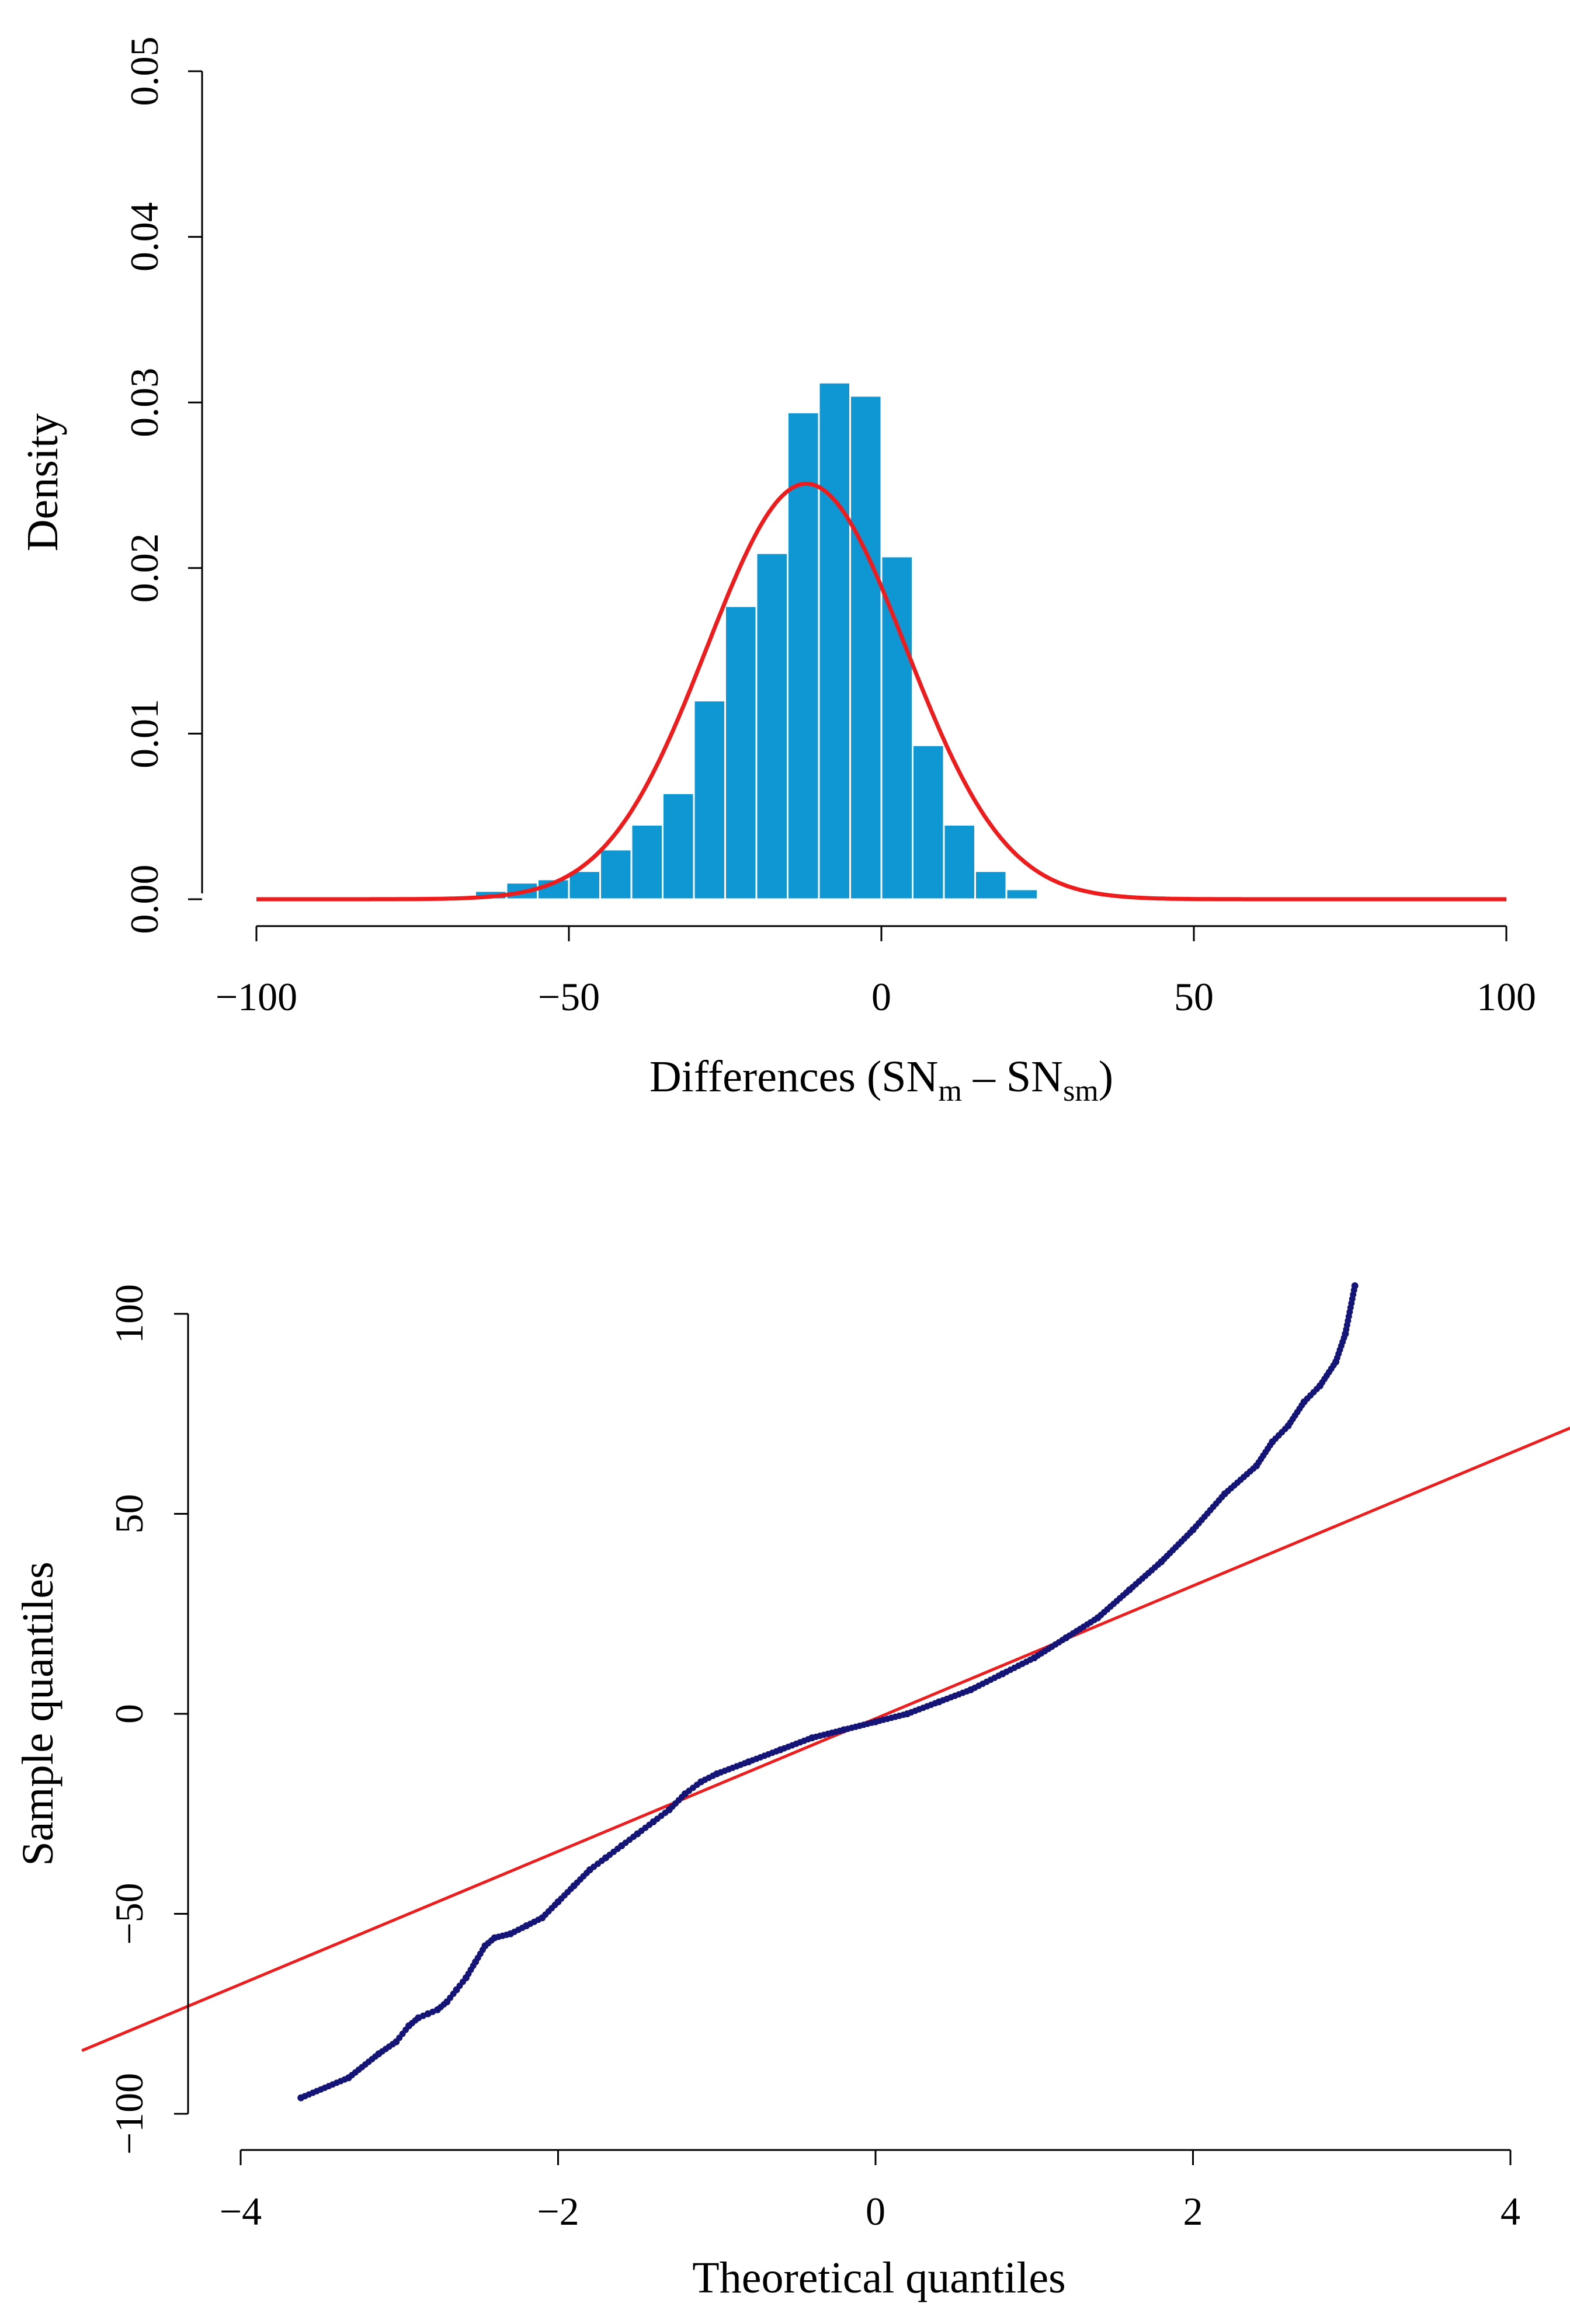 The image size is (1570, 2324). Describe the element at coordinates (1506, 997) in the screenshot. I see `histogram-x-tick-label: 100` at that location.